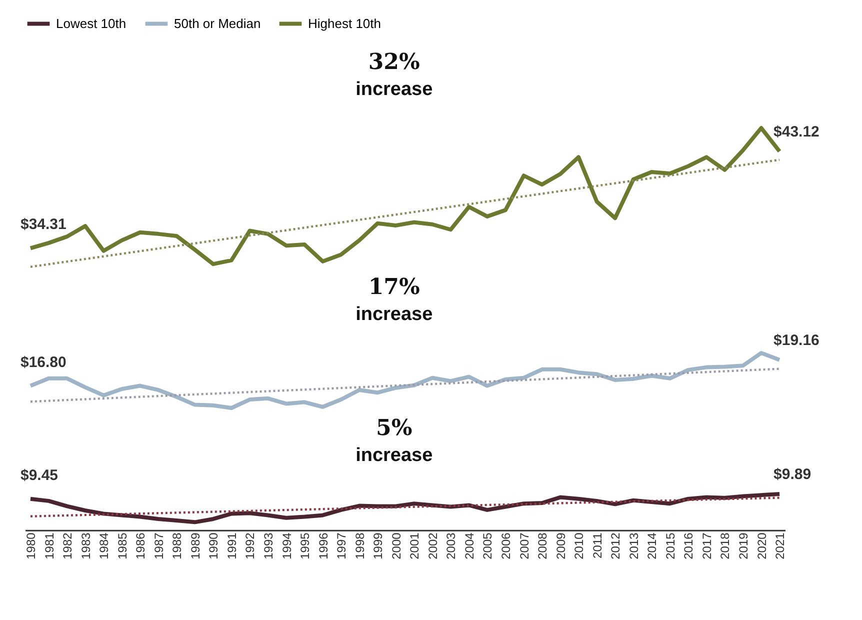 The width and height of the screenshot is (862, 620). Describe the element at coordinates (707, 546) in the screenshot. I see `x-tick-label: 2017` at that location.